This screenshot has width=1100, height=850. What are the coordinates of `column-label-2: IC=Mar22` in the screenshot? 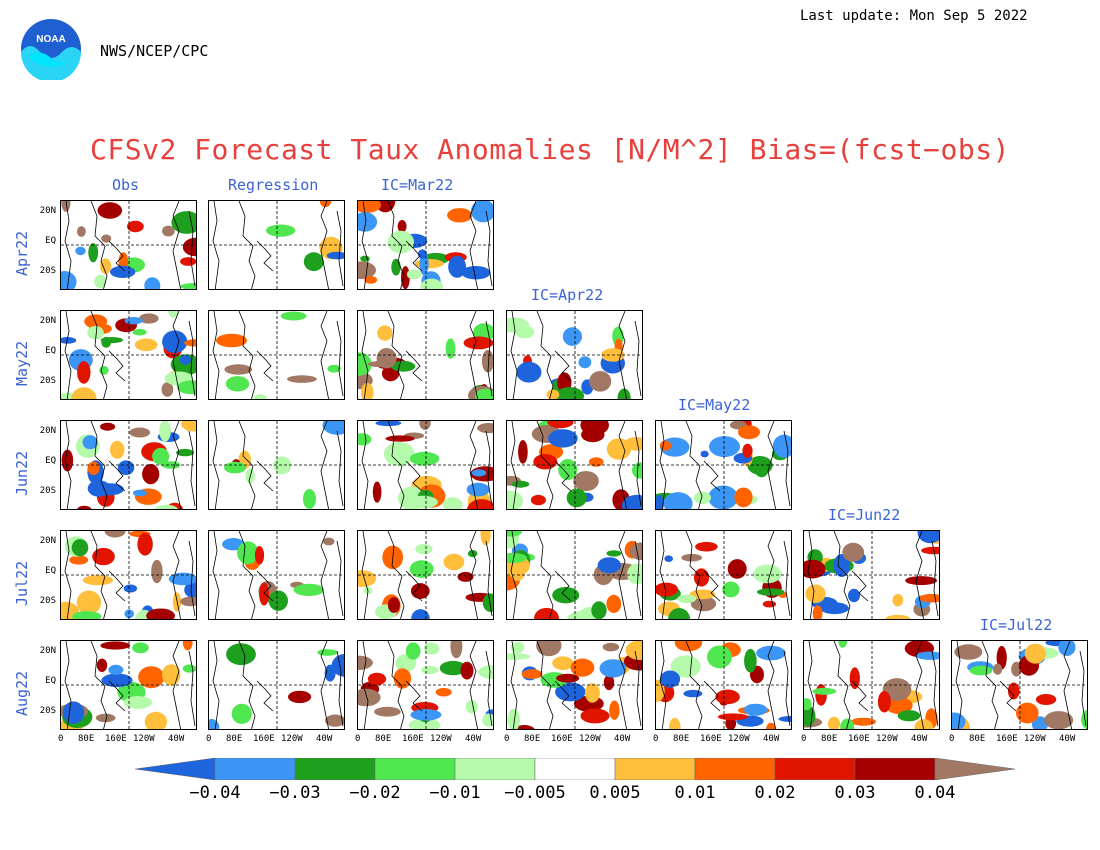 It's located at (417, 185).